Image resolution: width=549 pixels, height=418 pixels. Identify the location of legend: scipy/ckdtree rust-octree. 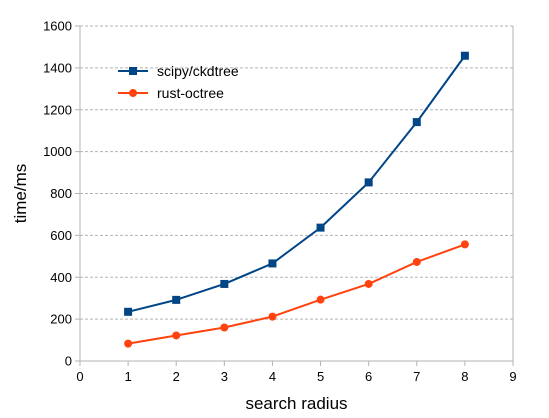
(178, 82).